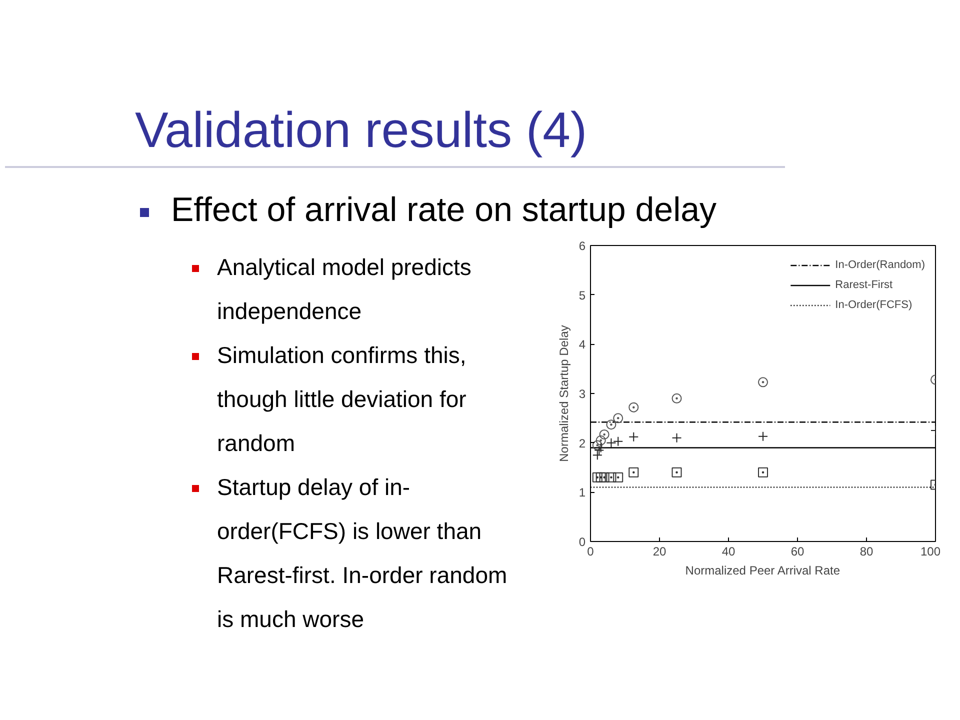 The width and height of the screenshot is (960, 720). Describe the element at coordinates (582, 443) in the screenshot. I see `y-tick-label: 2` at that location.